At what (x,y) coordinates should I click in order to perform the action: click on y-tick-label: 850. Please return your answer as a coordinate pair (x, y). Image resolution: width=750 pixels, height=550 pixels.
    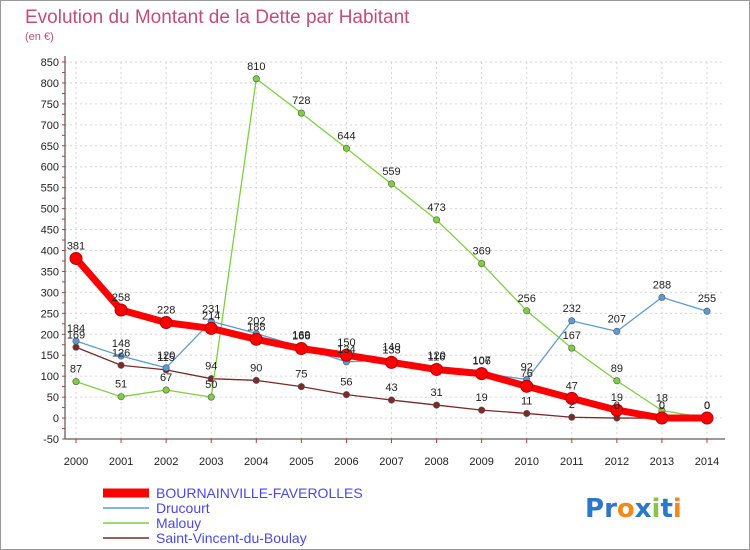
    Looking at the image, I should click on (50, 63).